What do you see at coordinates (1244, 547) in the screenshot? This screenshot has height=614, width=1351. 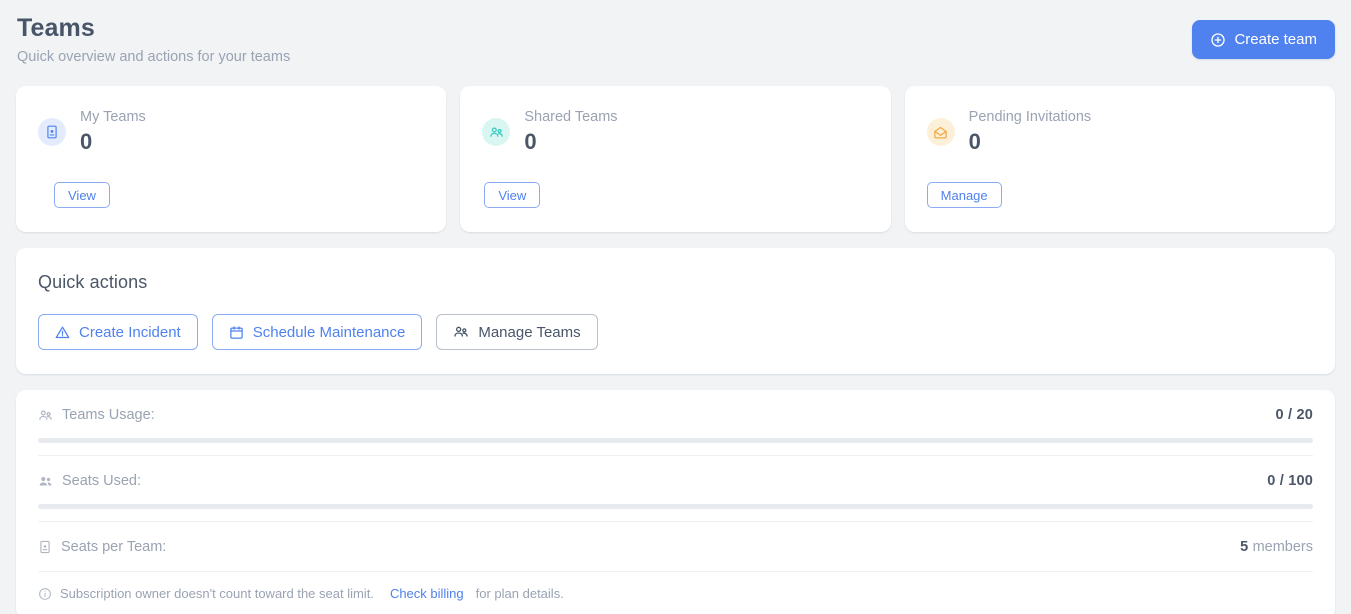 I see `seats-per-team-number: 5` at bounding box center [1244, 547].